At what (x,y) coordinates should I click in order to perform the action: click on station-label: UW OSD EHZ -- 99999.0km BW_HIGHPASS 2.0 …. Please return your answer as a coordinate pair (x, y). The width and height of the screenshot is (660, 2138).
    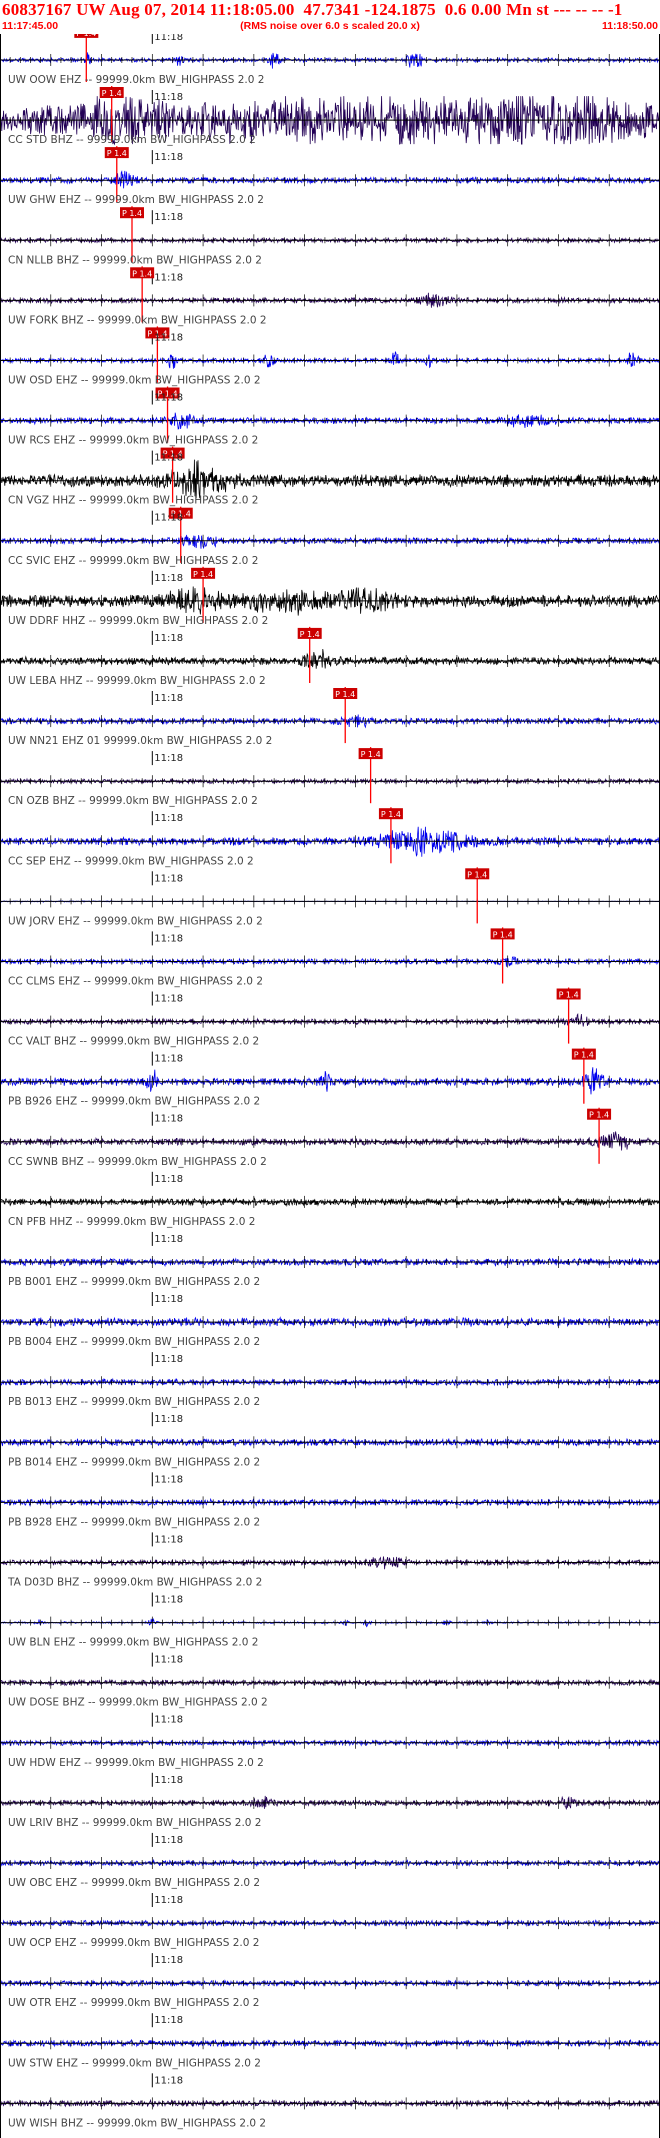
    Looking at the image, I should click on (134, 381).